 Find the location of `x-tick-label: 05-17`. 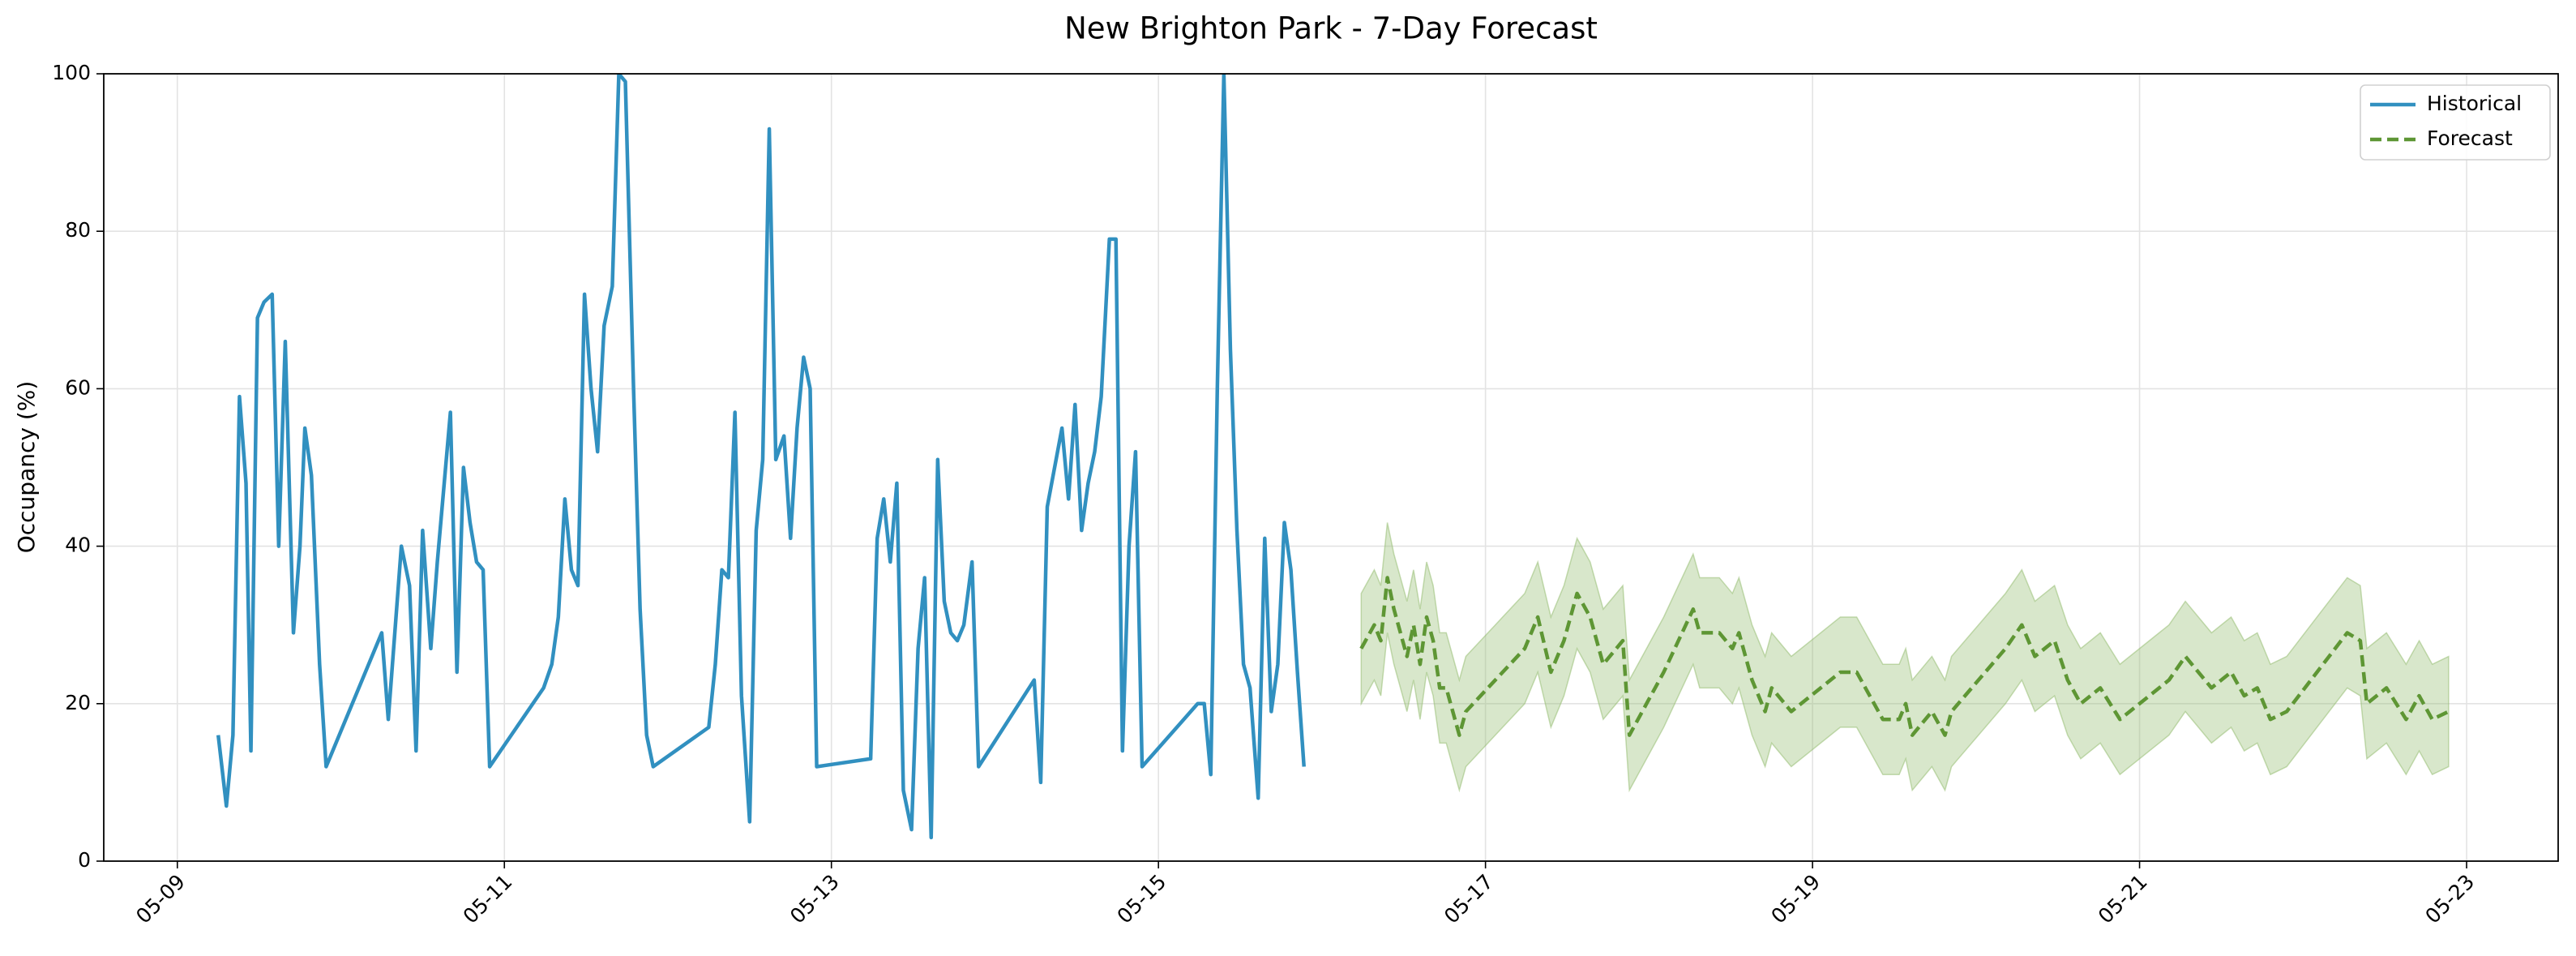

x-tick-label: 05-17 is located at coordinates (1469, 899).